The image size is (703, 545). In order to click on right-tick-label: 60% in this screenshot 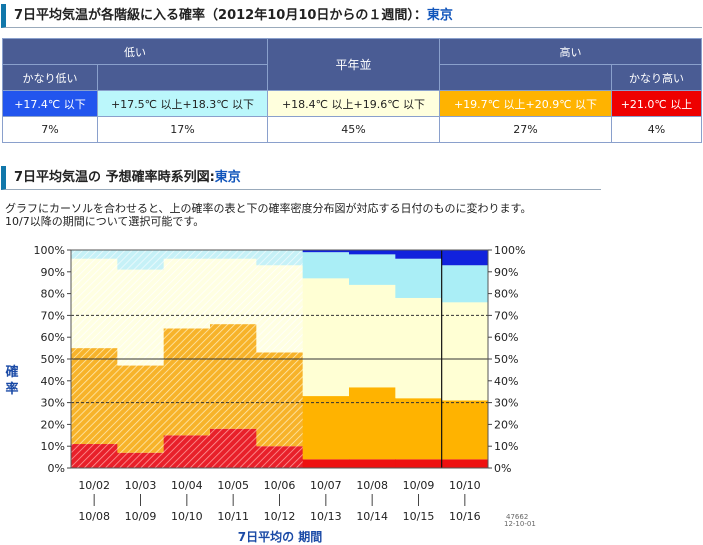, I will do `click(506, 337)`.